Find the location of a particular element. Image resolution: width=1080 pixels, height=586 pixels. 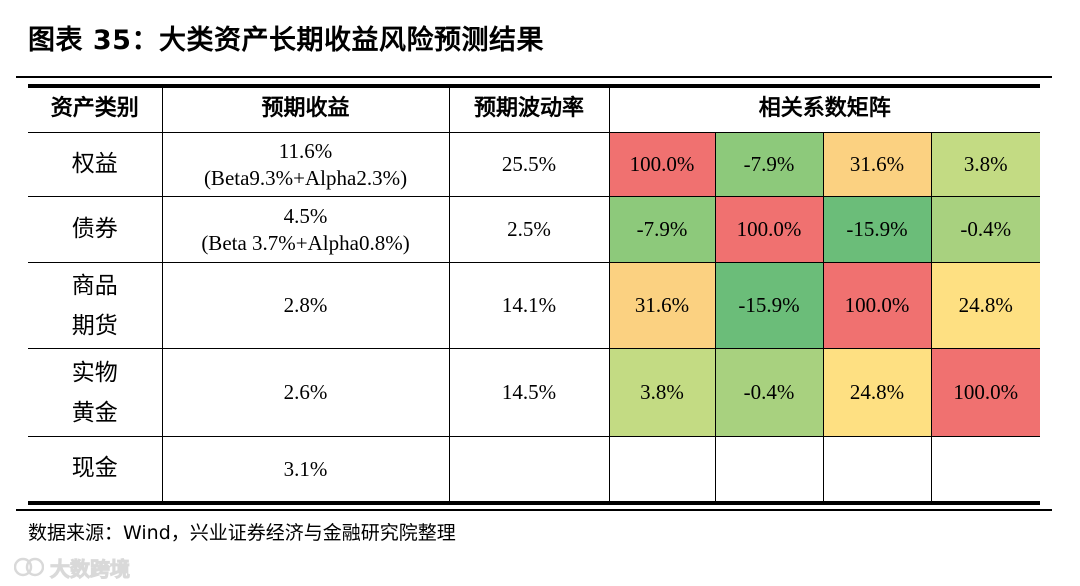

source-note: 数据来源：Wind，兴业证券经济与金融研究院整理 is located at coordinates (242, 533).